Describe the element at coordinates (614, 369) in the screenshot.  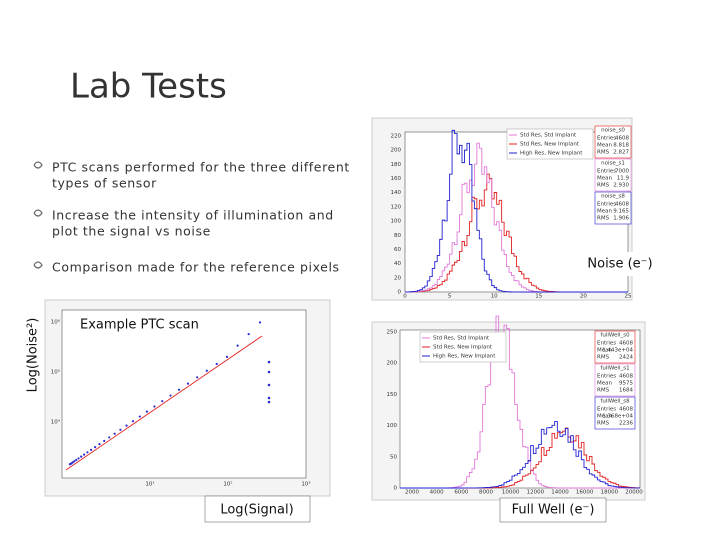
I see `stats-title: fullWell_s1` at that location.